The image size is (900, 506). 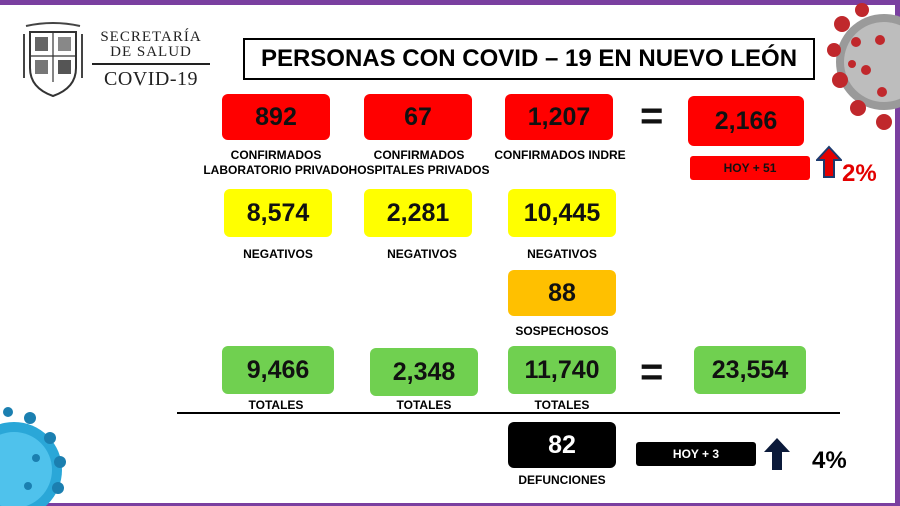 What do you see at coordinates (450, 504) in the screenshot?
I see `frame-bottom` at bounding box center [450, 504].